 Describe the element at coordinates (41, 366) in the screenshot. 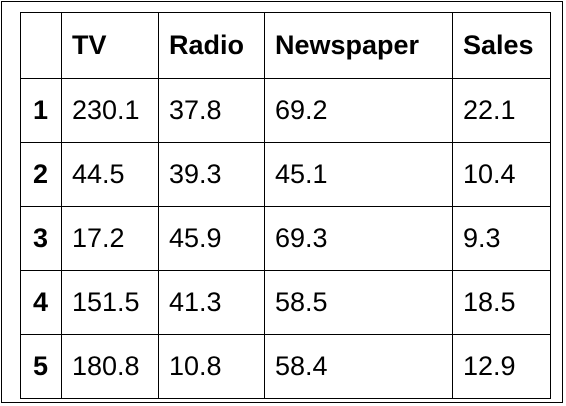

I see `row-index: 5` at that location.